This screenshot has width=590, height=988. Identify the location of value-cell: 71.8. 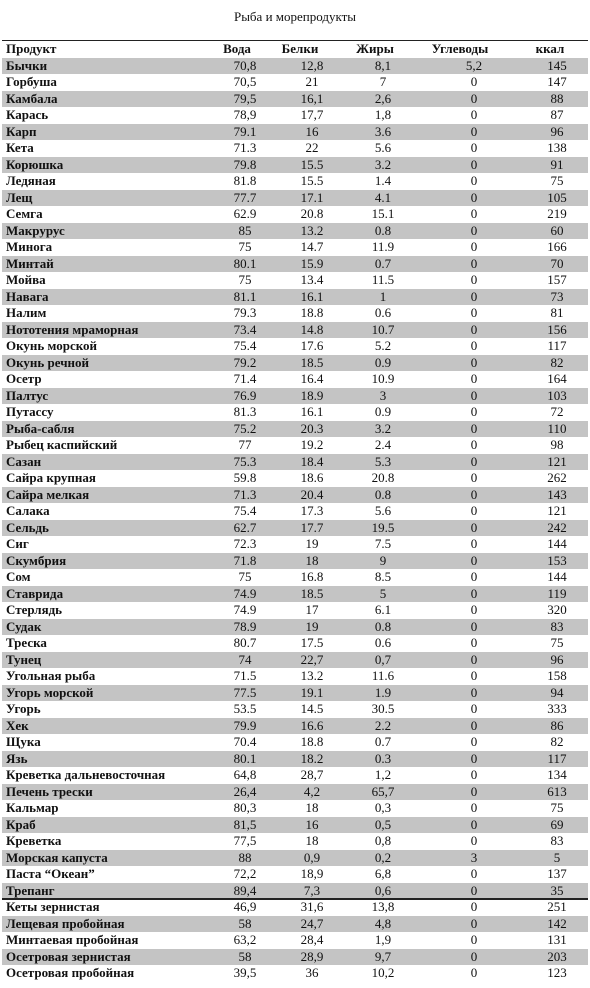
(245, 560).